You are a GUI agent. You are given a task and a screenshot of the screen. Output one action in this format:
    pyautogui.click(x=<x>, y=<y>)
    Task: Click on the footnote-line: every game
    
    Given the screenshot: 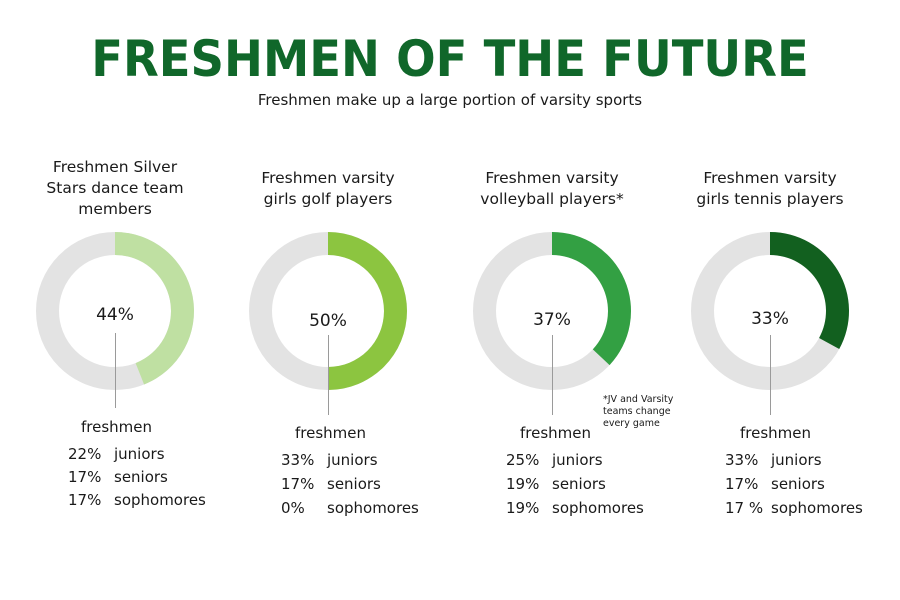 What is the action you would take?
    pyautogui.click(x=631, y=423)
    